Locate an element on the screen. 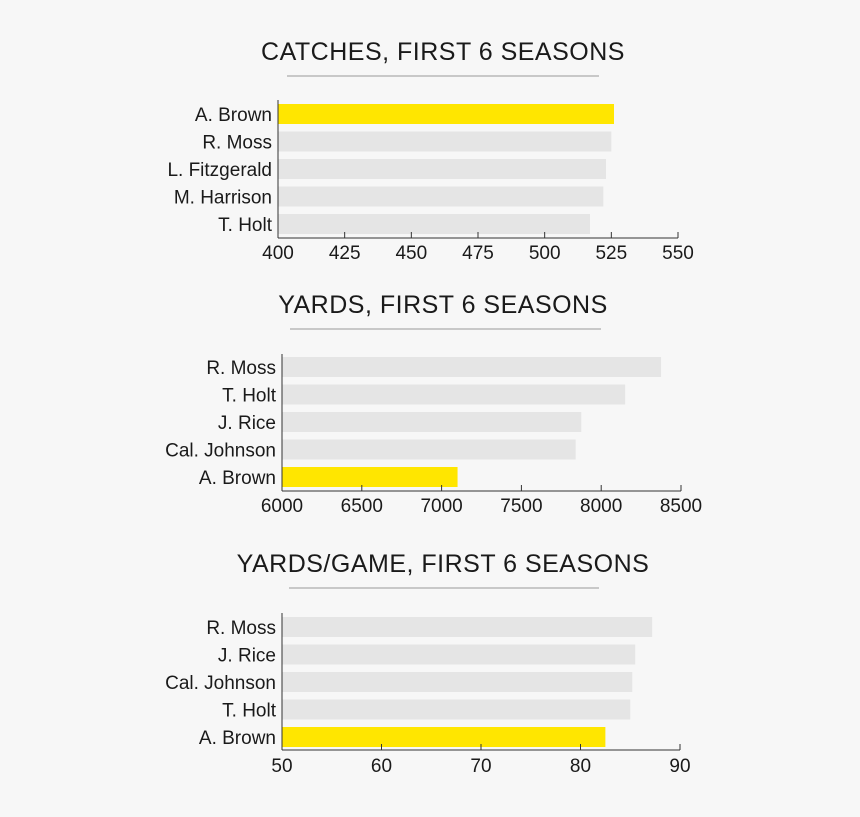 The image size is (860, 817). x-tick-label: 7500 is located at coordinates (521, 506).